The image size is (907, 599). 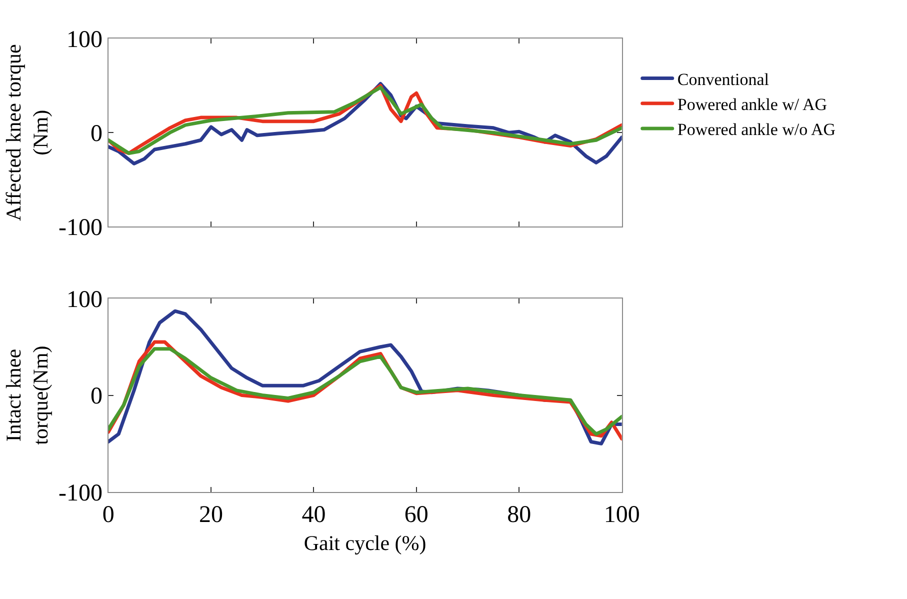 I want to click on x-tick-label: 40, so click(x=314, y=515).